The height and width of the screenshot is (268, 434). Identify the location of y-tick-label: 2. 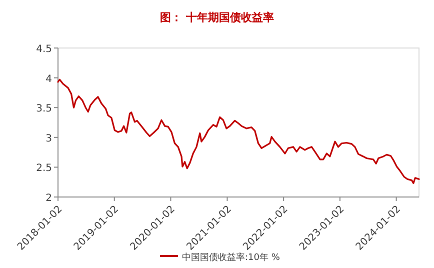
(49, 198).